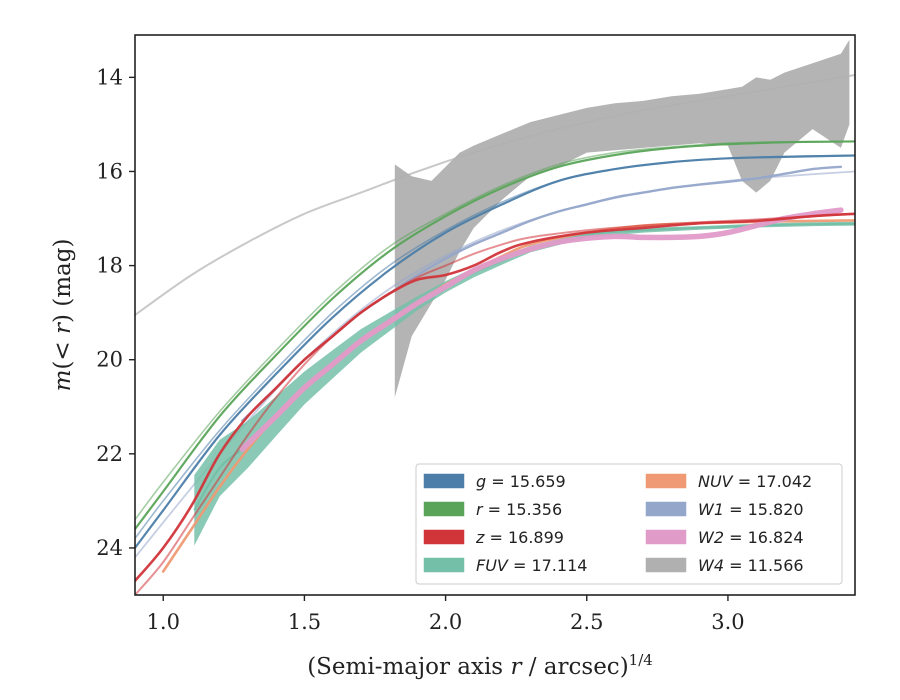 The height and width of the screenshot is (700, 900). Describe the element at coordinates (109, 266) in the screenshot. I see `y-tick-label: 18` at that location.